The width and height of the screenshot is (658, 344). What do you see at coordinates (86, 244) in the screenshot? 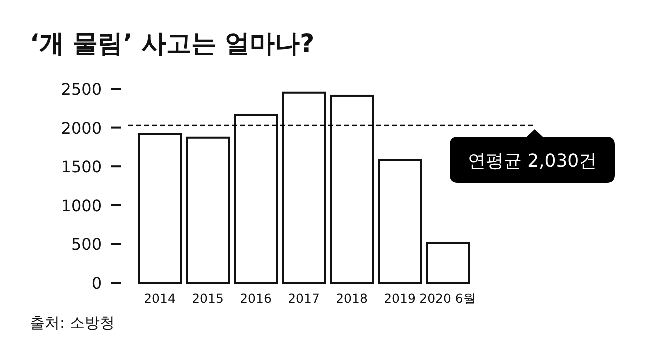
I see `y-tick-label: 500` at bounding box center [86, 244].